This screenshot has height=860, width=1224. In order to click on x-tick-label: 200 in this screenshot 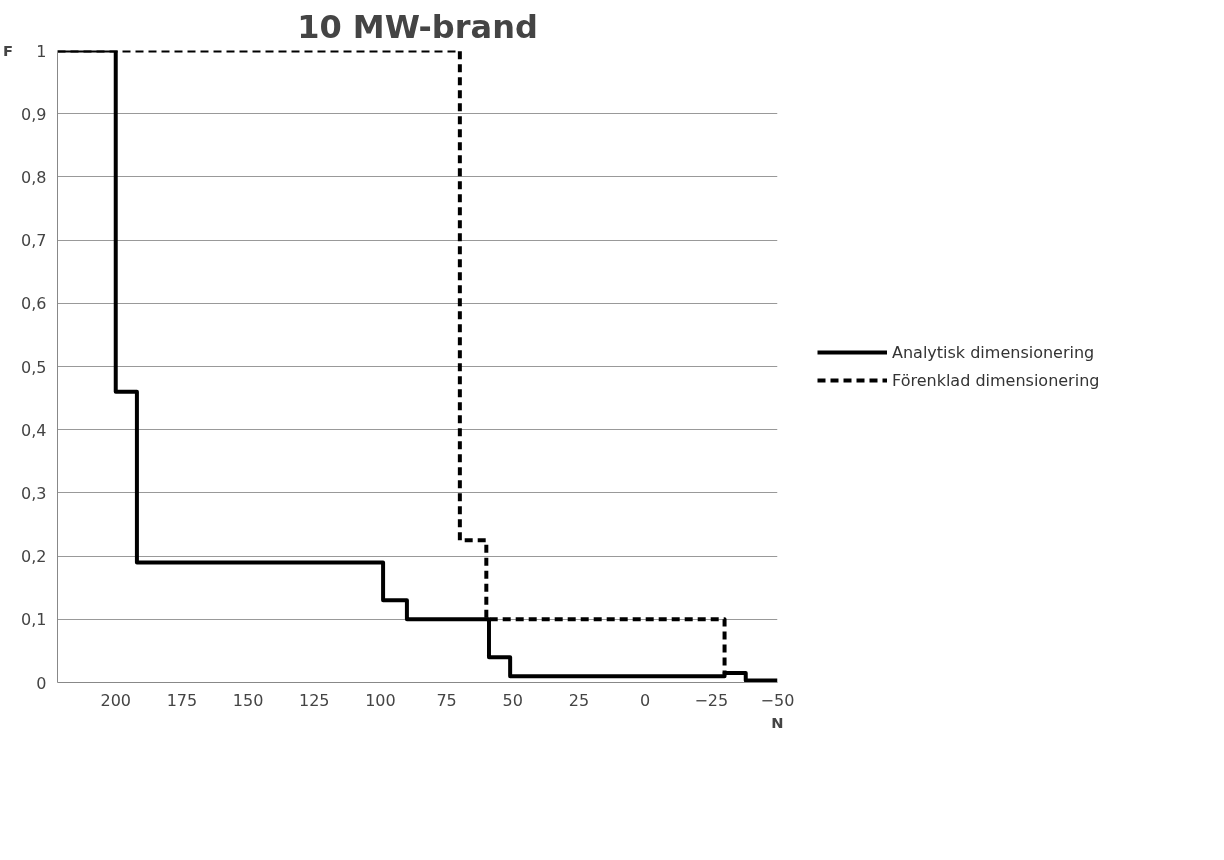, I will do `click(116, 700)`.